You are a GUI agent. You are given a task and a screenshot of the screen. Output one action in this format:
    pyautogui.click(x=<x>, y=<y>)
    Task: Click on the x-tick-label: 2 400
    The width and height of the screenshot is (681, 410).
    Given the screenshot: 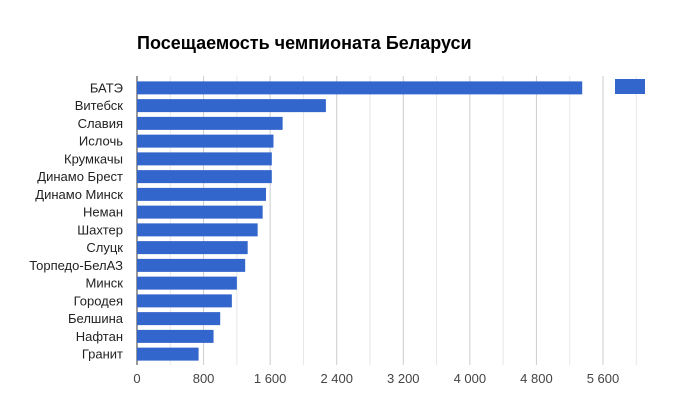 What is the action you would take?
    pyautogui.click(x=336, y=378)
    